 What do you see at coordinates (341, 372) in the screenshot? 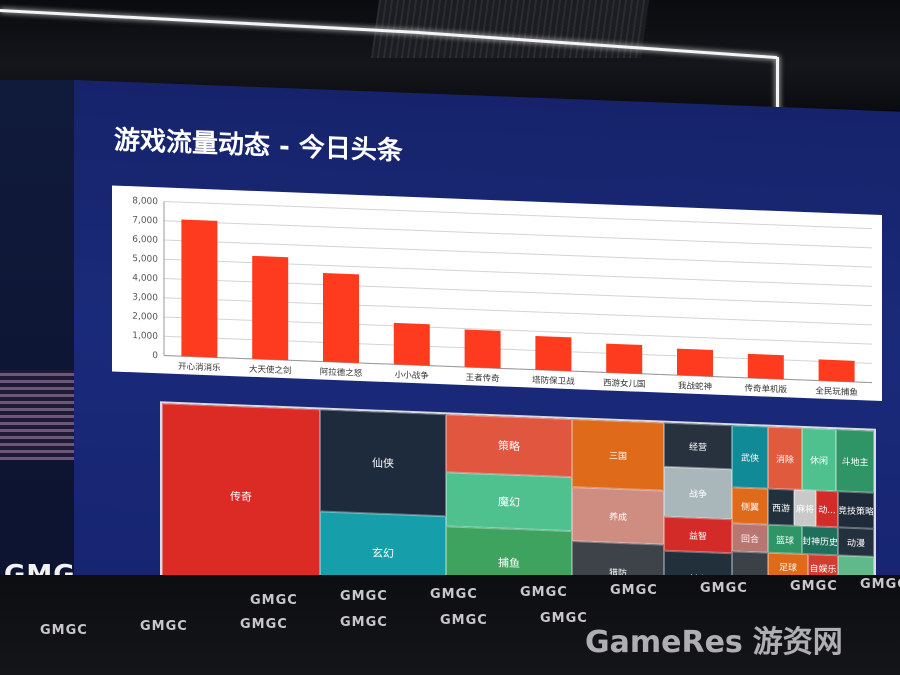
I see `x-tick-label: 阿拉德之怒` at bounding box center [341, 372].